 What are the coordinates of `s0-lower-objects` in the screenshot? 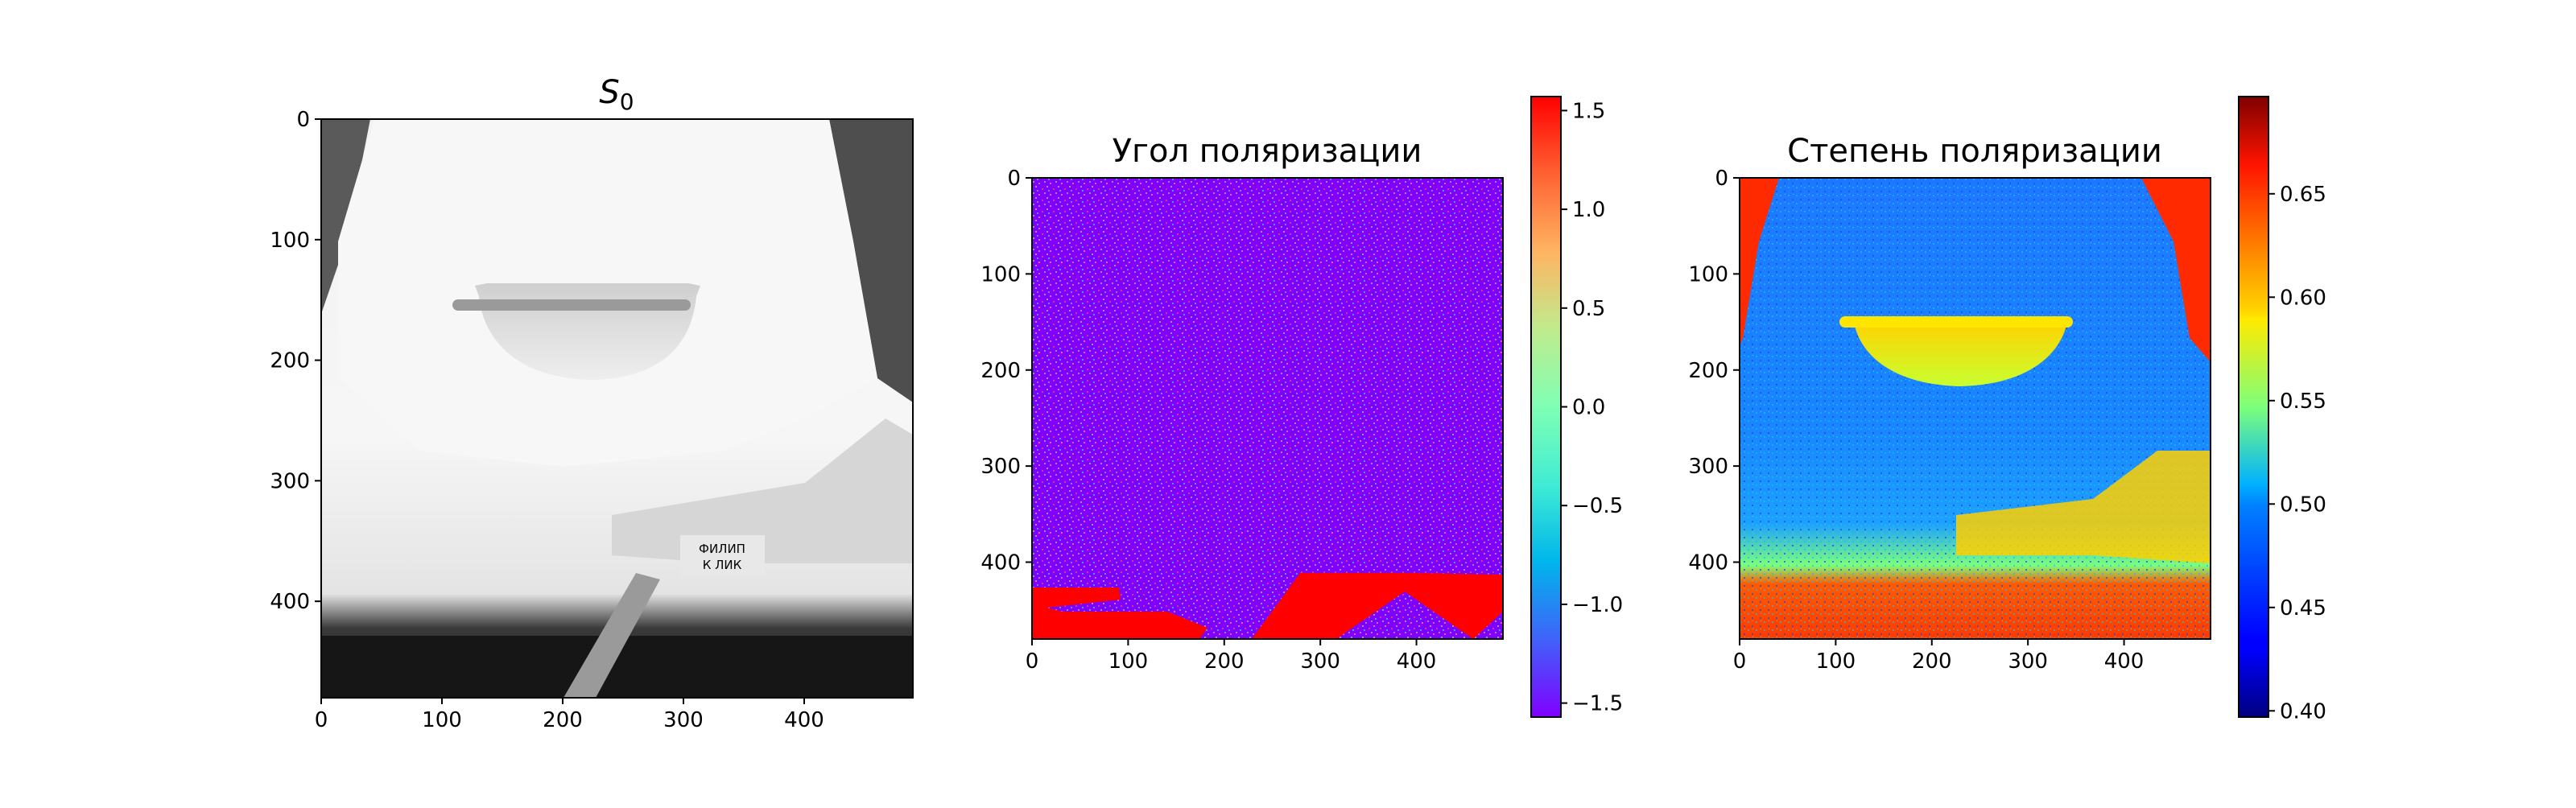 It's located at (762, 490).